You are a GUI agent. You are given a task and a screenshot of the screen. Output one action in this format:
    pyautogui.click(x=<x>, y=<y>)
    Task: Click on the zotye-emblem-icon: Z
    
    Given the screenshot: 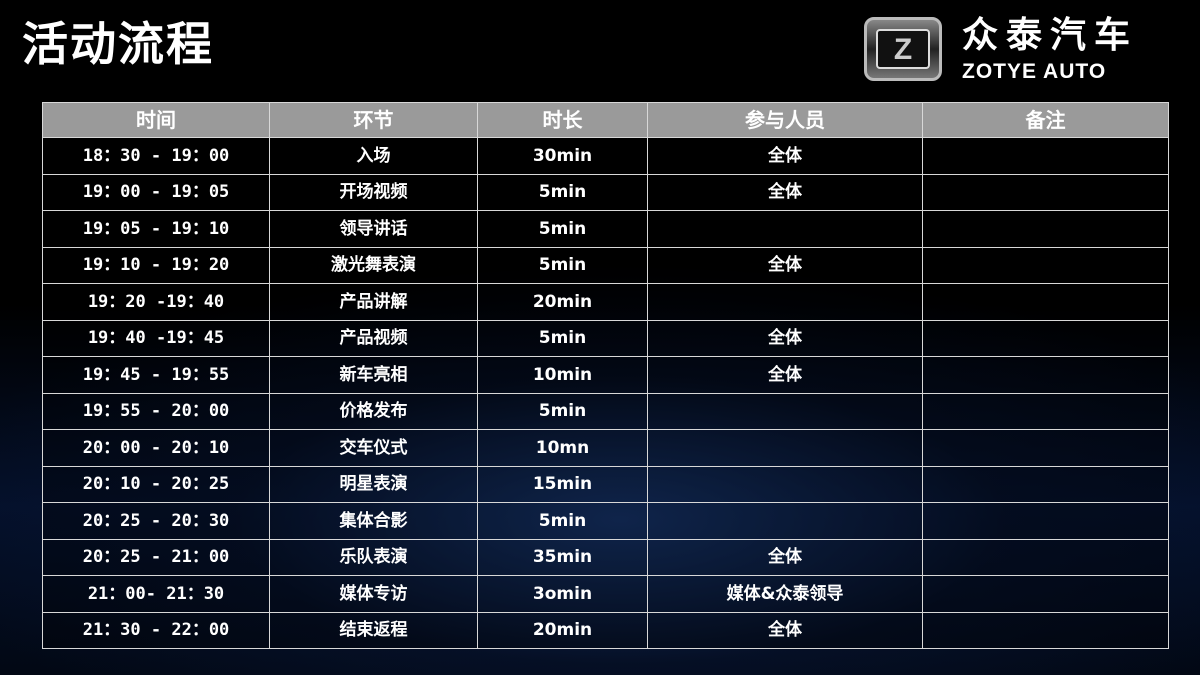 What is the action you would take?
    pyautogui.click(x=903, y=49)
    